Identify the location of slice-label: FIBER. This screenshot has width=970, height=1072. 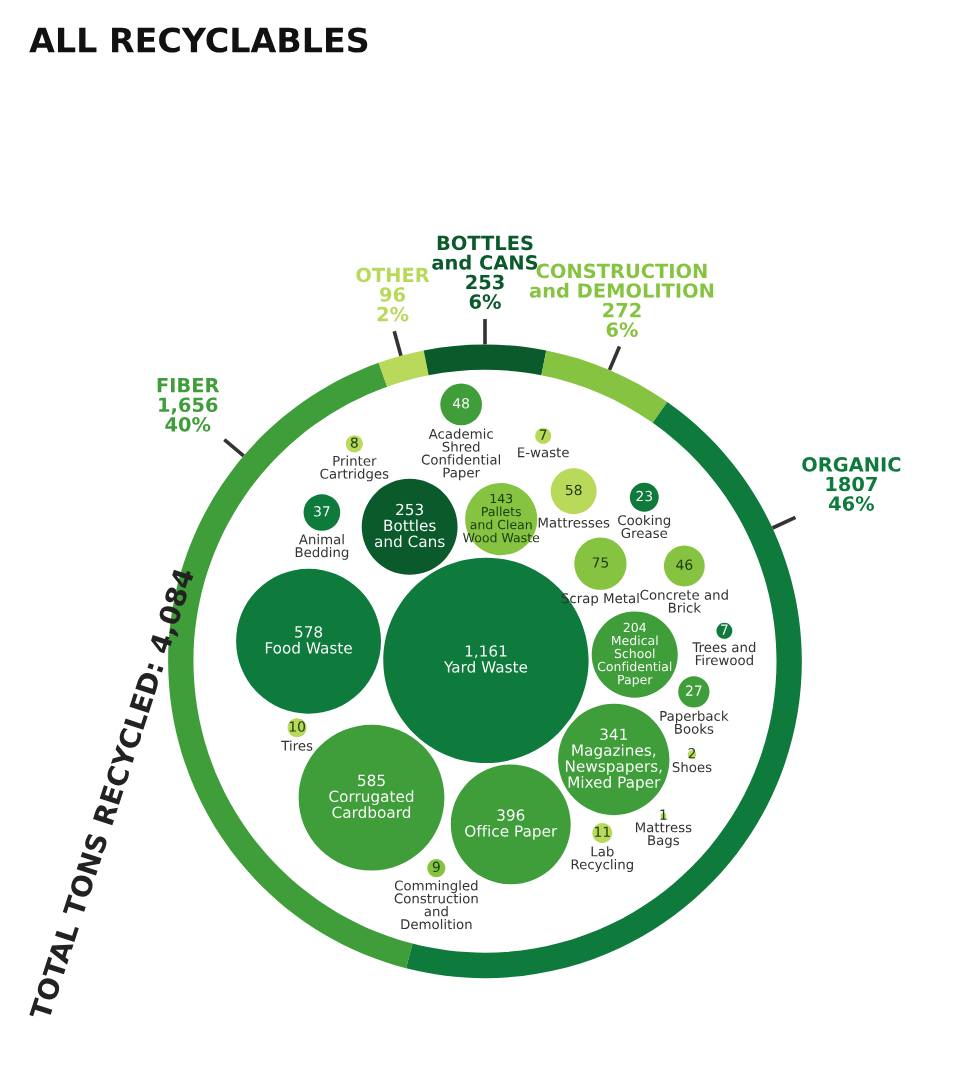
(188, 385).